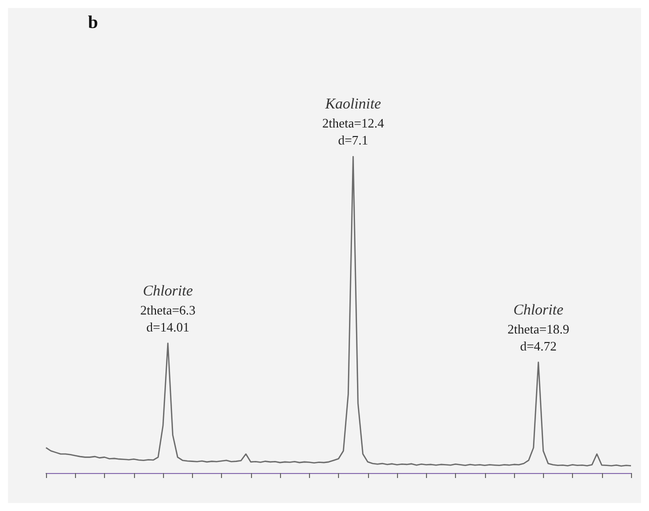 Image resolution: width=649 pixels, height=511 pixels. I want to click on text: Kaolinite 2theta=12.4 d=7.1, so click(353, 122).